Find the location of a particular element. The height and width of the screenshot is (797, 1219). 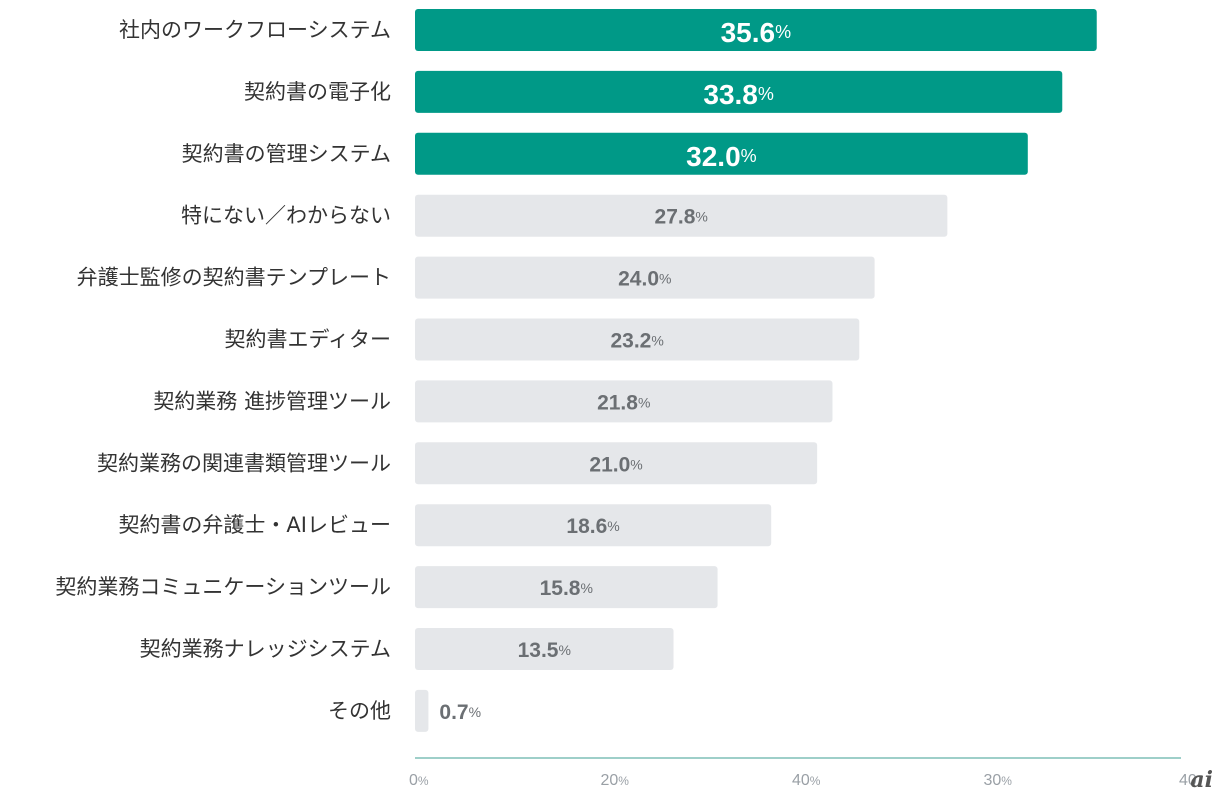

category-label: 契約書の管理システム is located at coordinates (286, 154).